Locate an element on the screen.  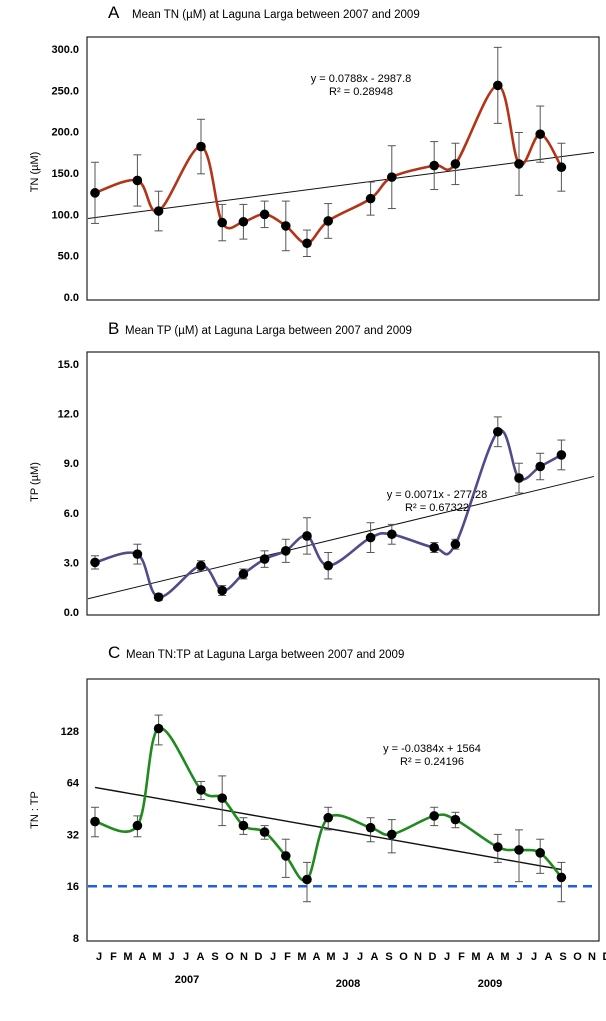
panel-a-points is located at coordinates (328, 164).